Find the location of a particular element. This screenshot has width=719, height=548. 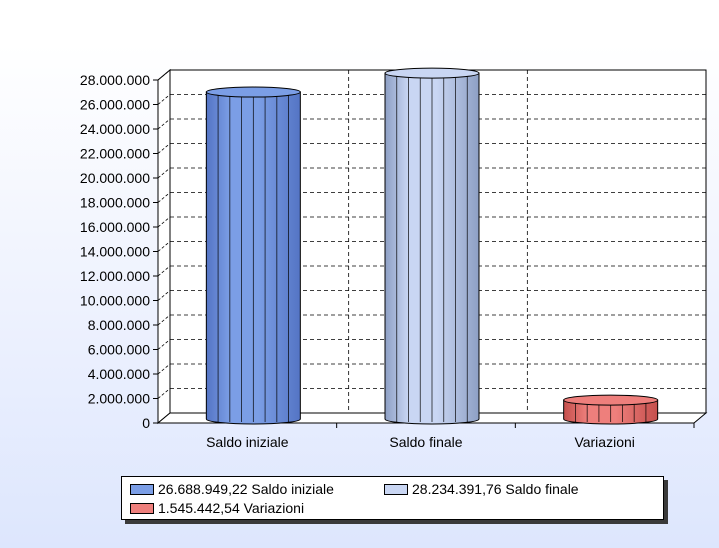

y-tick-label: 2.000.000 is located at coordinates (119, 399).